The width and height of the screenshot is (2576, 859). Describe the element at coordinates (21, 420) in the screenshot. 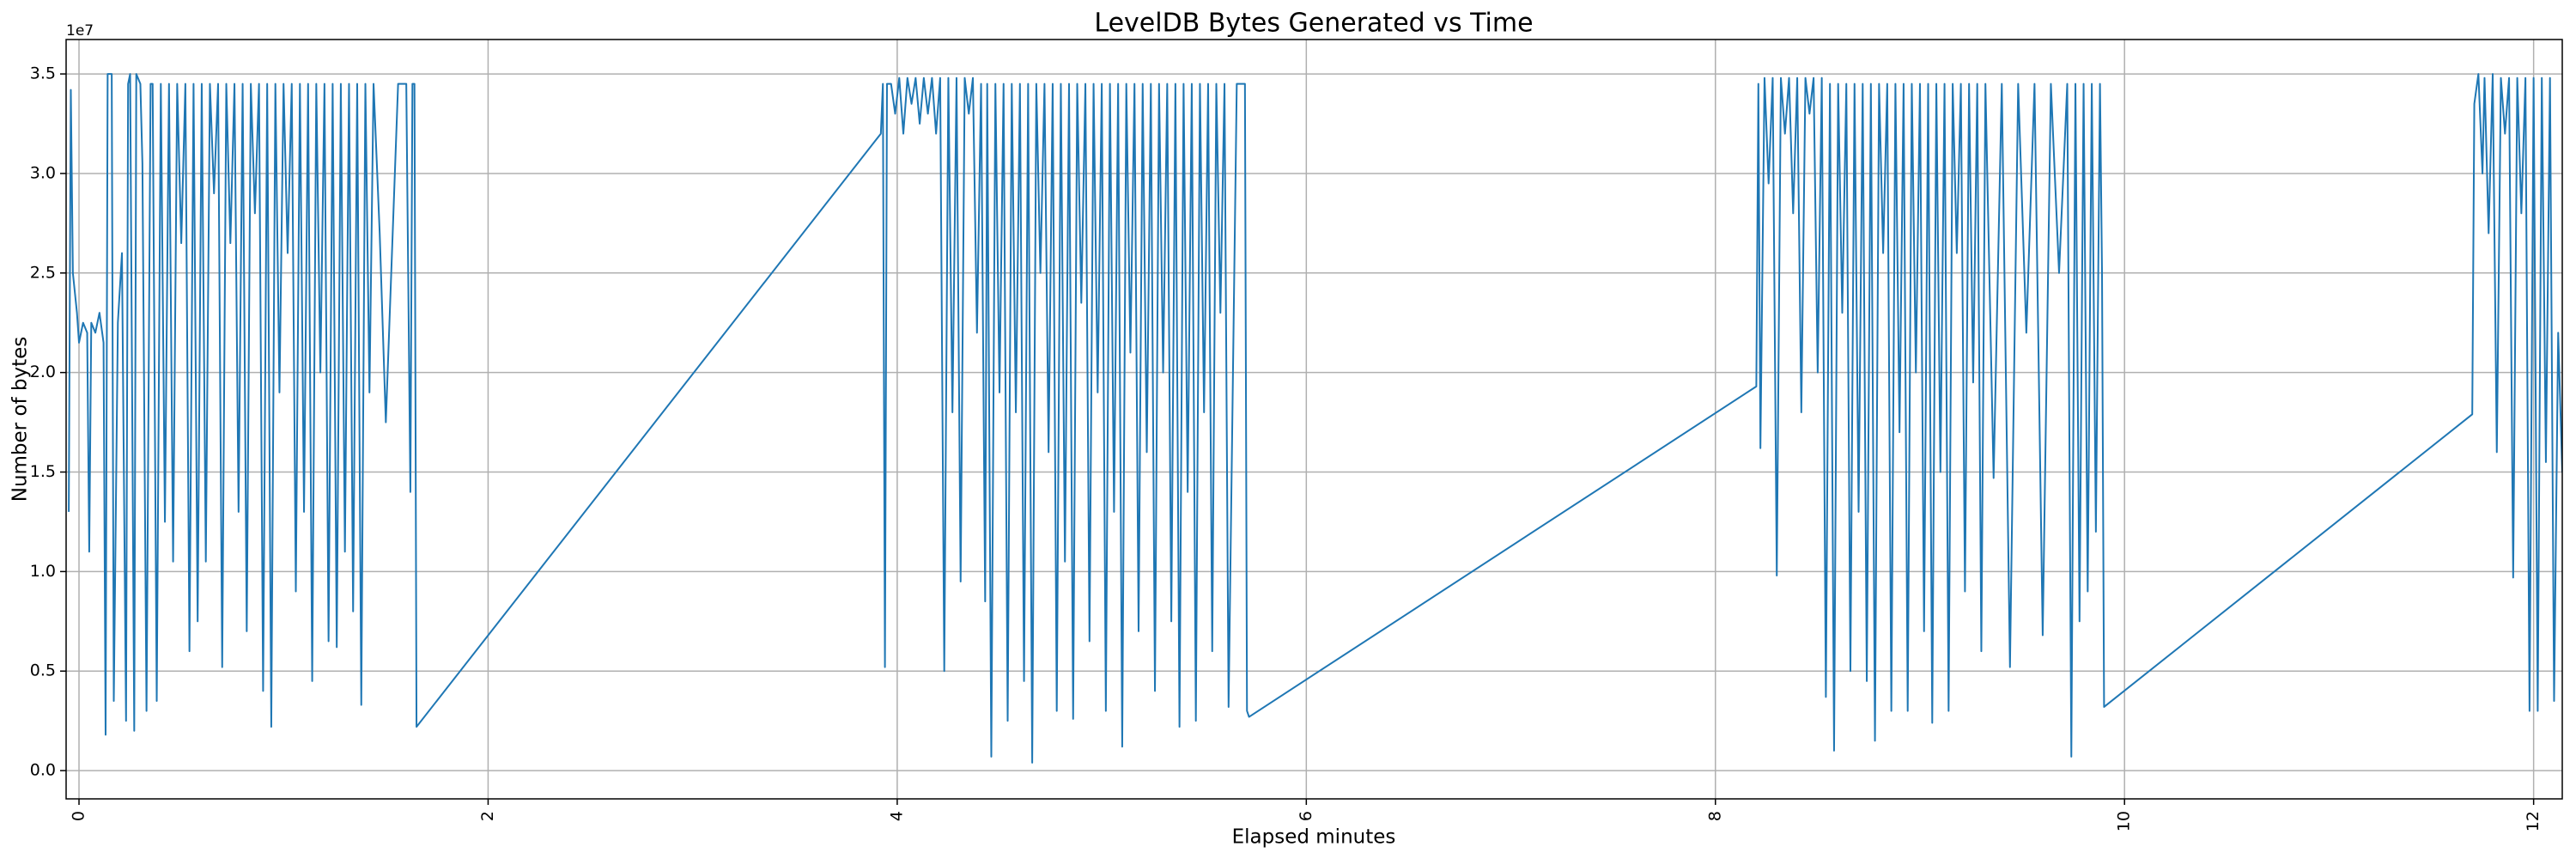

I see `y-axis-label: Number of bytes` at that location.